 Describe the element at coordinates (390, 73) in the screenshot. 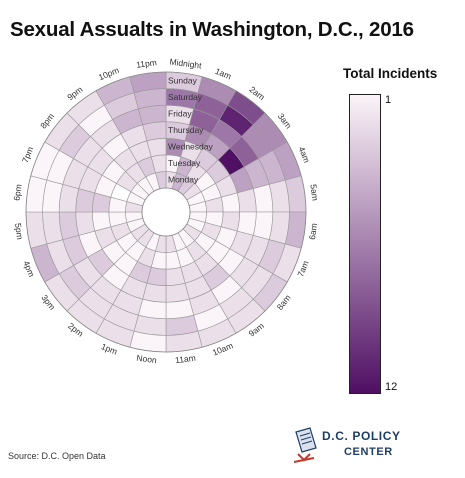

I see `legend-title: Total Incidents` at that location.